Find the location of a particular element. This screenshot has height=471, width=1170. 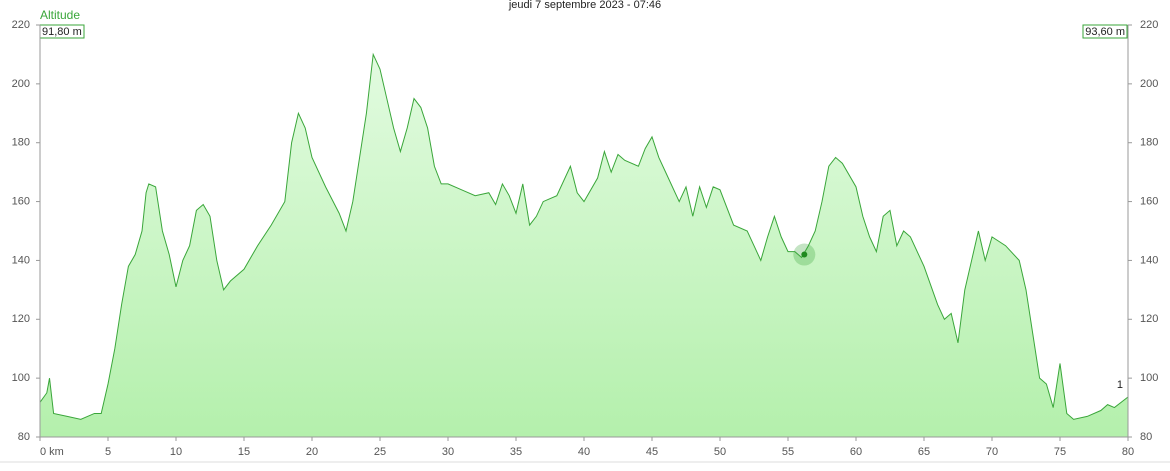

x-tick-label: 55 is located at coordinates (788, 452).